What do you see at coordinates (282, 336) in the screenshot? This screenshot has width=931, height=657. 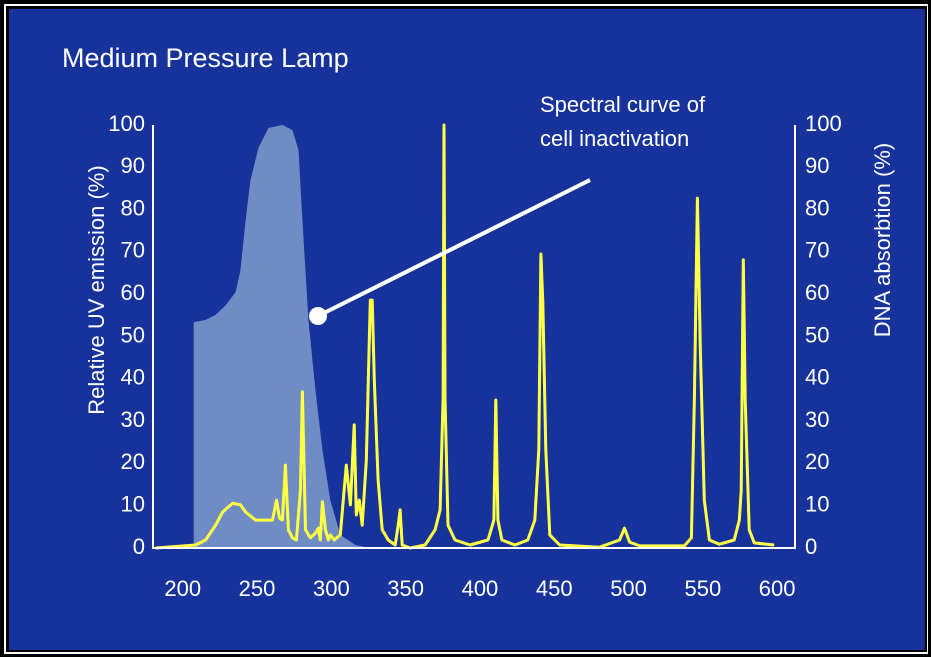 I see `absorption-area` at bounding box center [282, 336].